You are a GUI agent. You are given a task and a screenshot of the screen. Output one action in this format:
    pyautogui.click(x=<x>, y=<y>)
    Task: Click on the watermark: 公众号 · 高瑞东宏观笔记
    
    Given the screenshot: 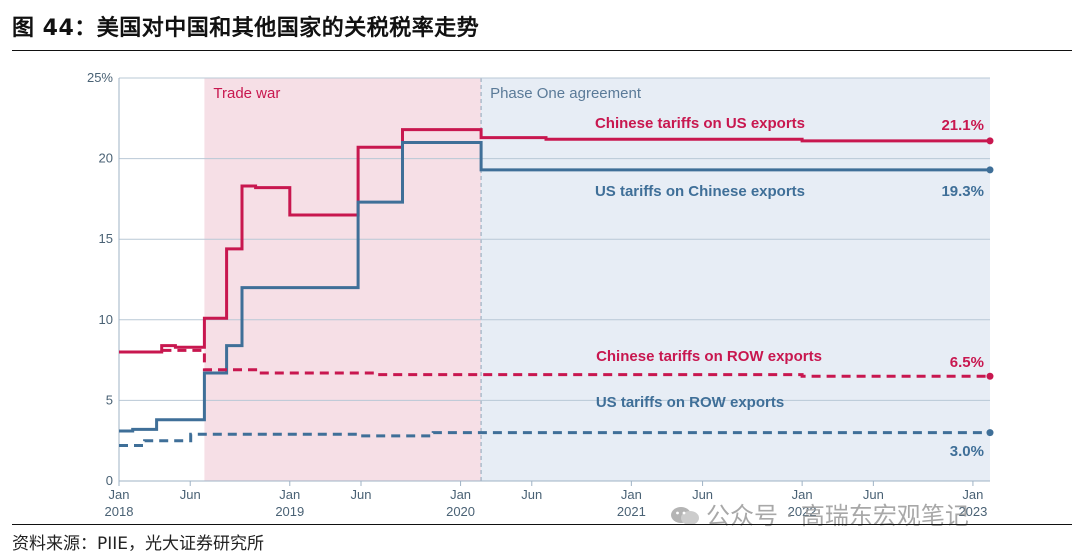 What is the action you would take?
    pyautogui.click(x=819, y=513)
    